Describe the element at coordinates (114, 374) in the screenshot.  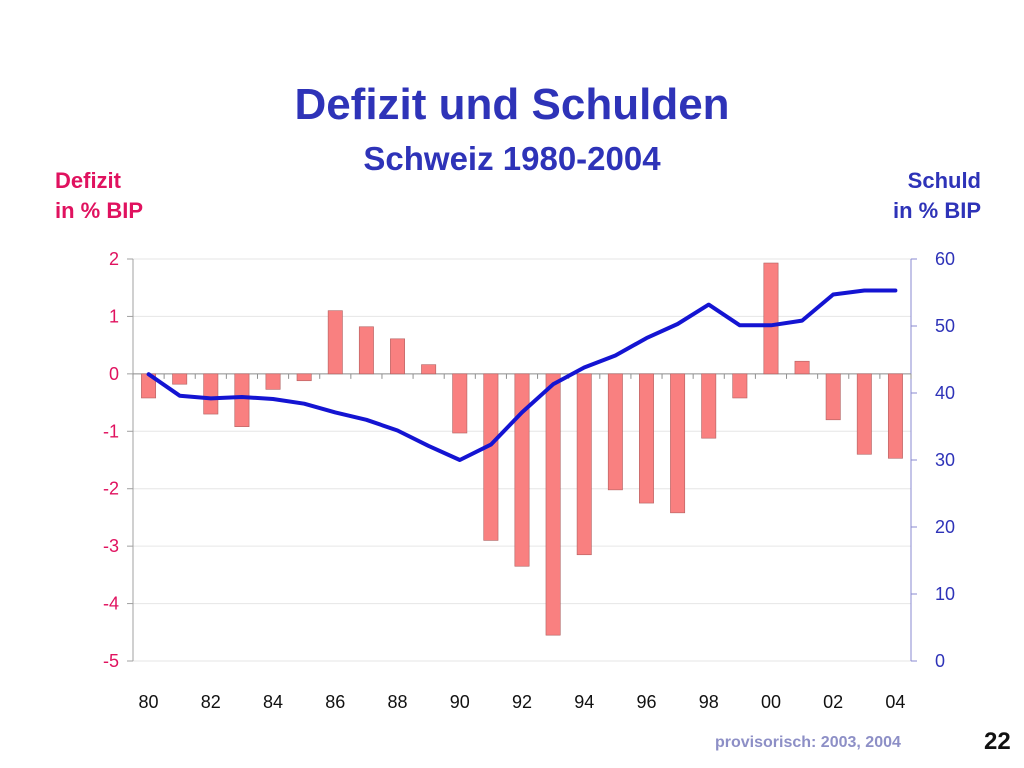
I see `left-tick-label: 0` at that location.